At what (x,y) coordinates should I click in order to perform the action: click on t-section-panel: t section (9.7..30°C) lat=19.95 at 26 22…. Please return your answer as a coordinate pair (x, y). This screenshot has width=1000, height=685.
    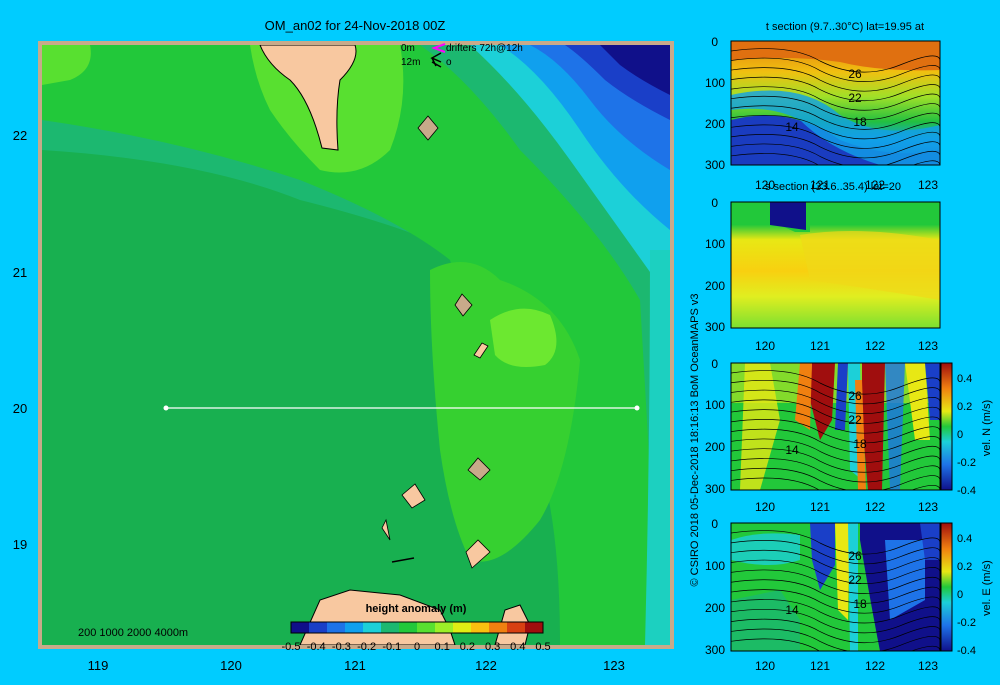
    Looking at the image, I should click on (823, 106).